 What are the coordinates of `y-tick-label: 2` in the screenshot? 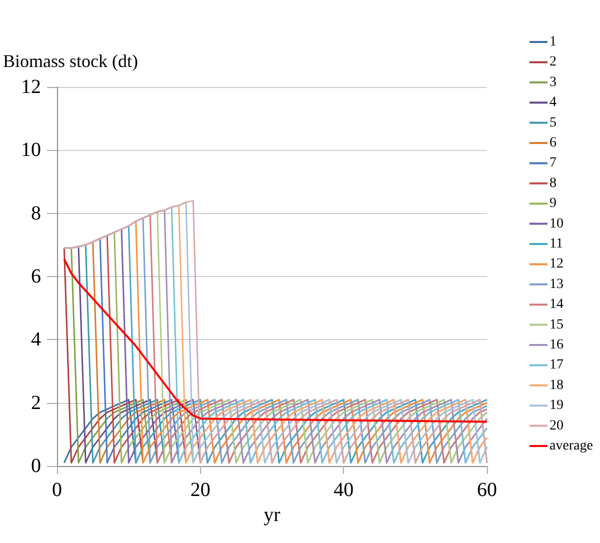 It's located at (36, 403).